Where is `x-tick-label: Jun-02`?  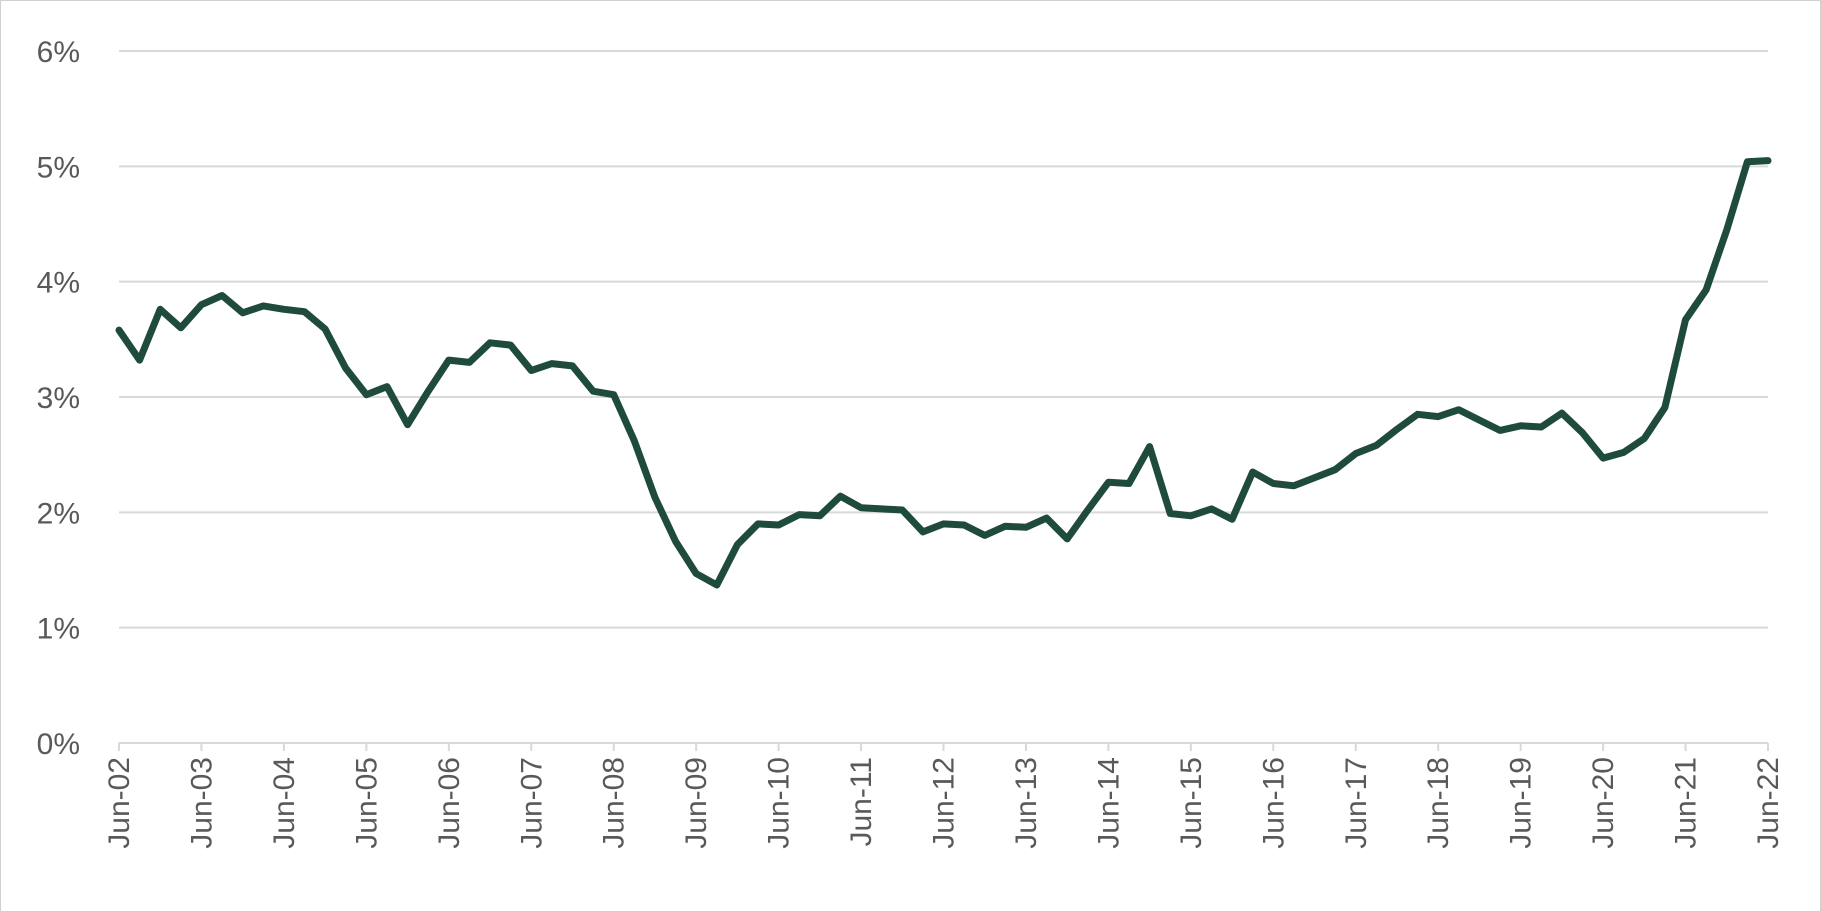
x-tick-label: Jun-02 is located at coordinates (119, 803).